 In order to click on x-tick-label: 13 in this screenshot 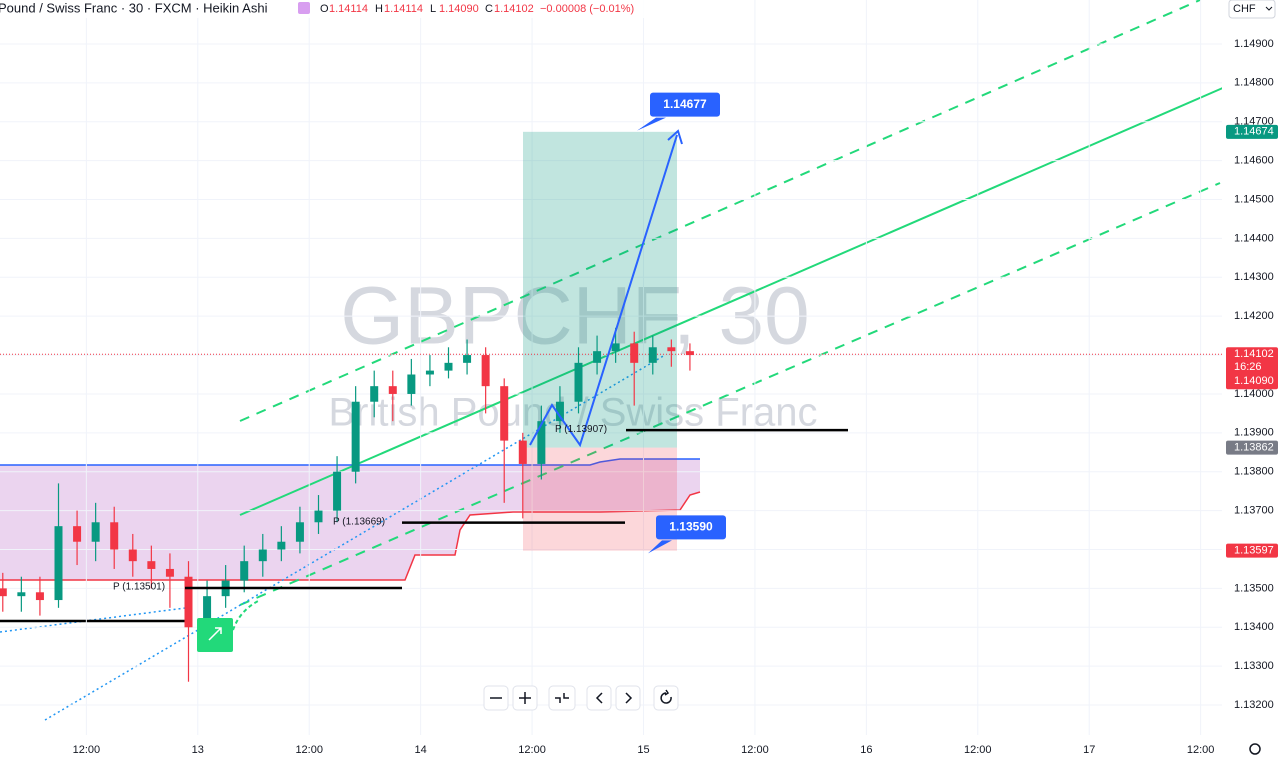, I will do `click(198, 750)`.